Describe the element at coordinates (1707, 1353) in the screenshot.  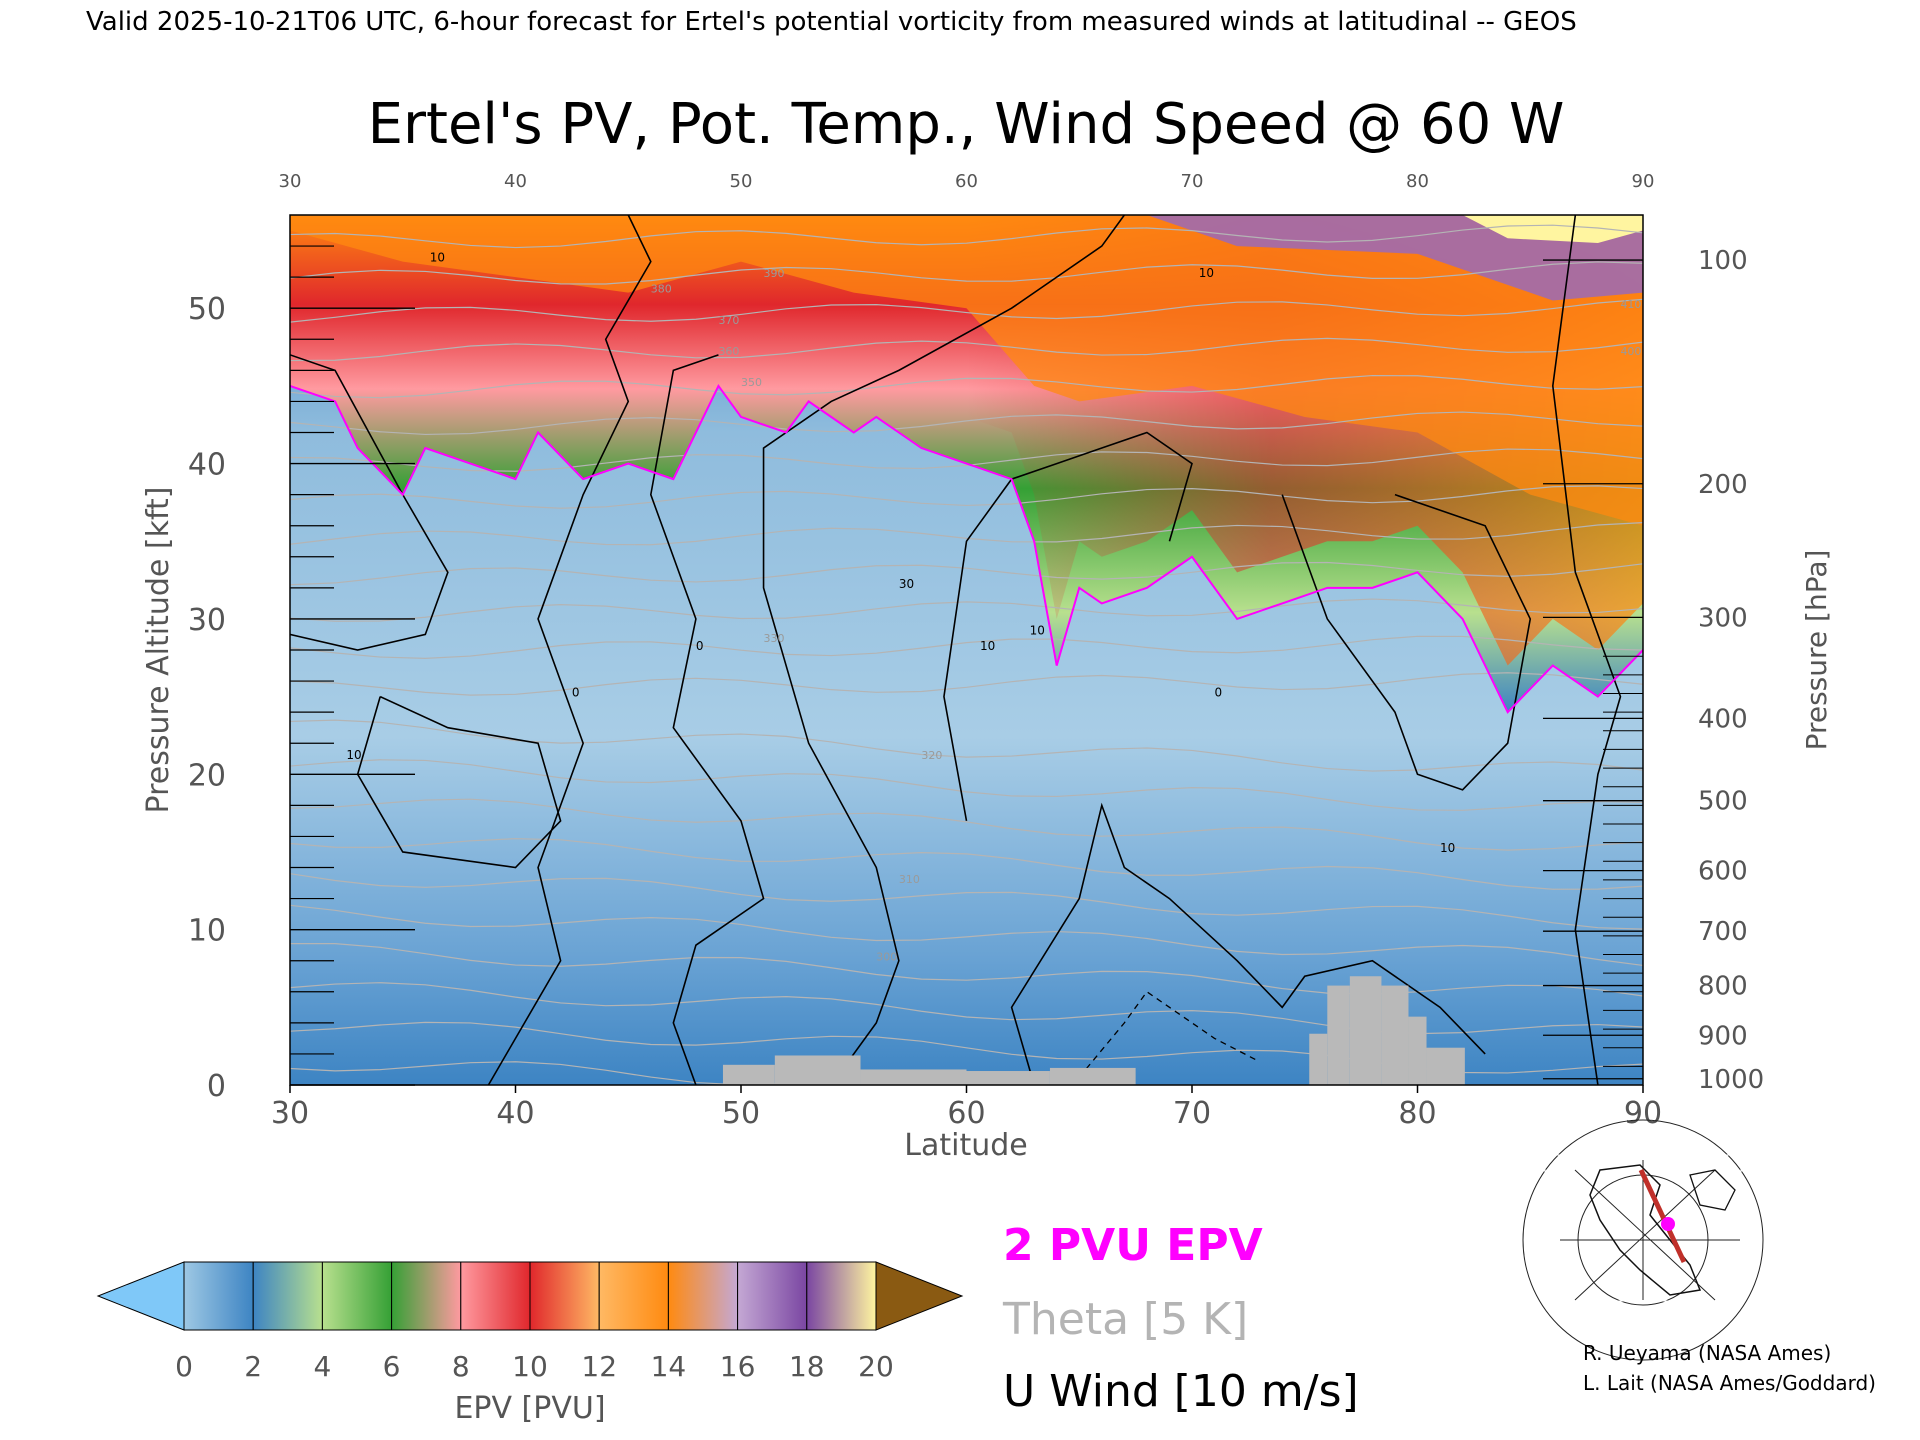
I see `credit-line-1: R. Ueyama (NASA Ames)` at that location.